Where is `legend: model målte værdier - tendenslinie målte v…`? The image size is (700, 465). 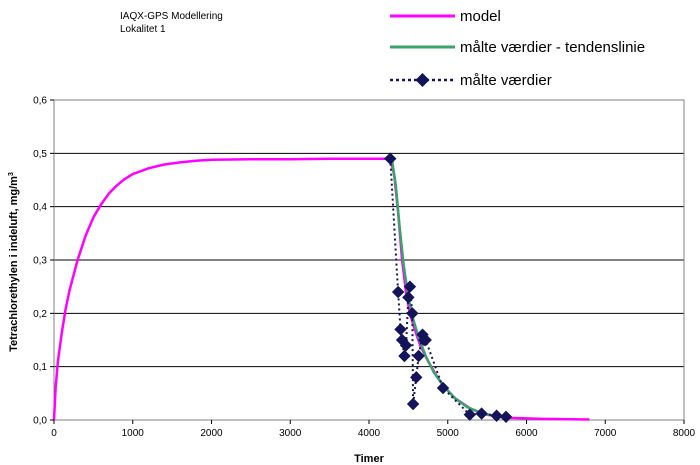
legend: model målte værdier - tendenslinie målte v… is located at coordinates (517, 48).